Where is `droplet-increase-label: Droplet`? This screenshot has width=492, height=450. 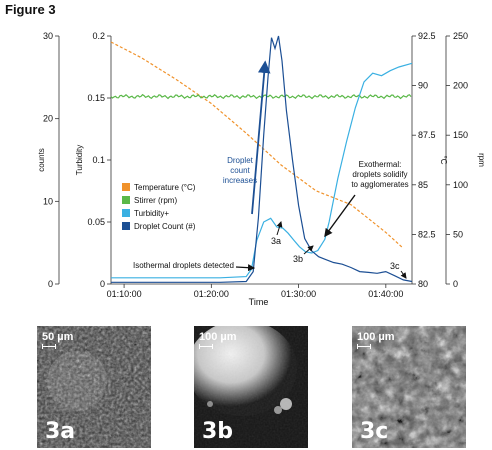 droplet-increase-label: Droplet is located at coordinates (240, 160).